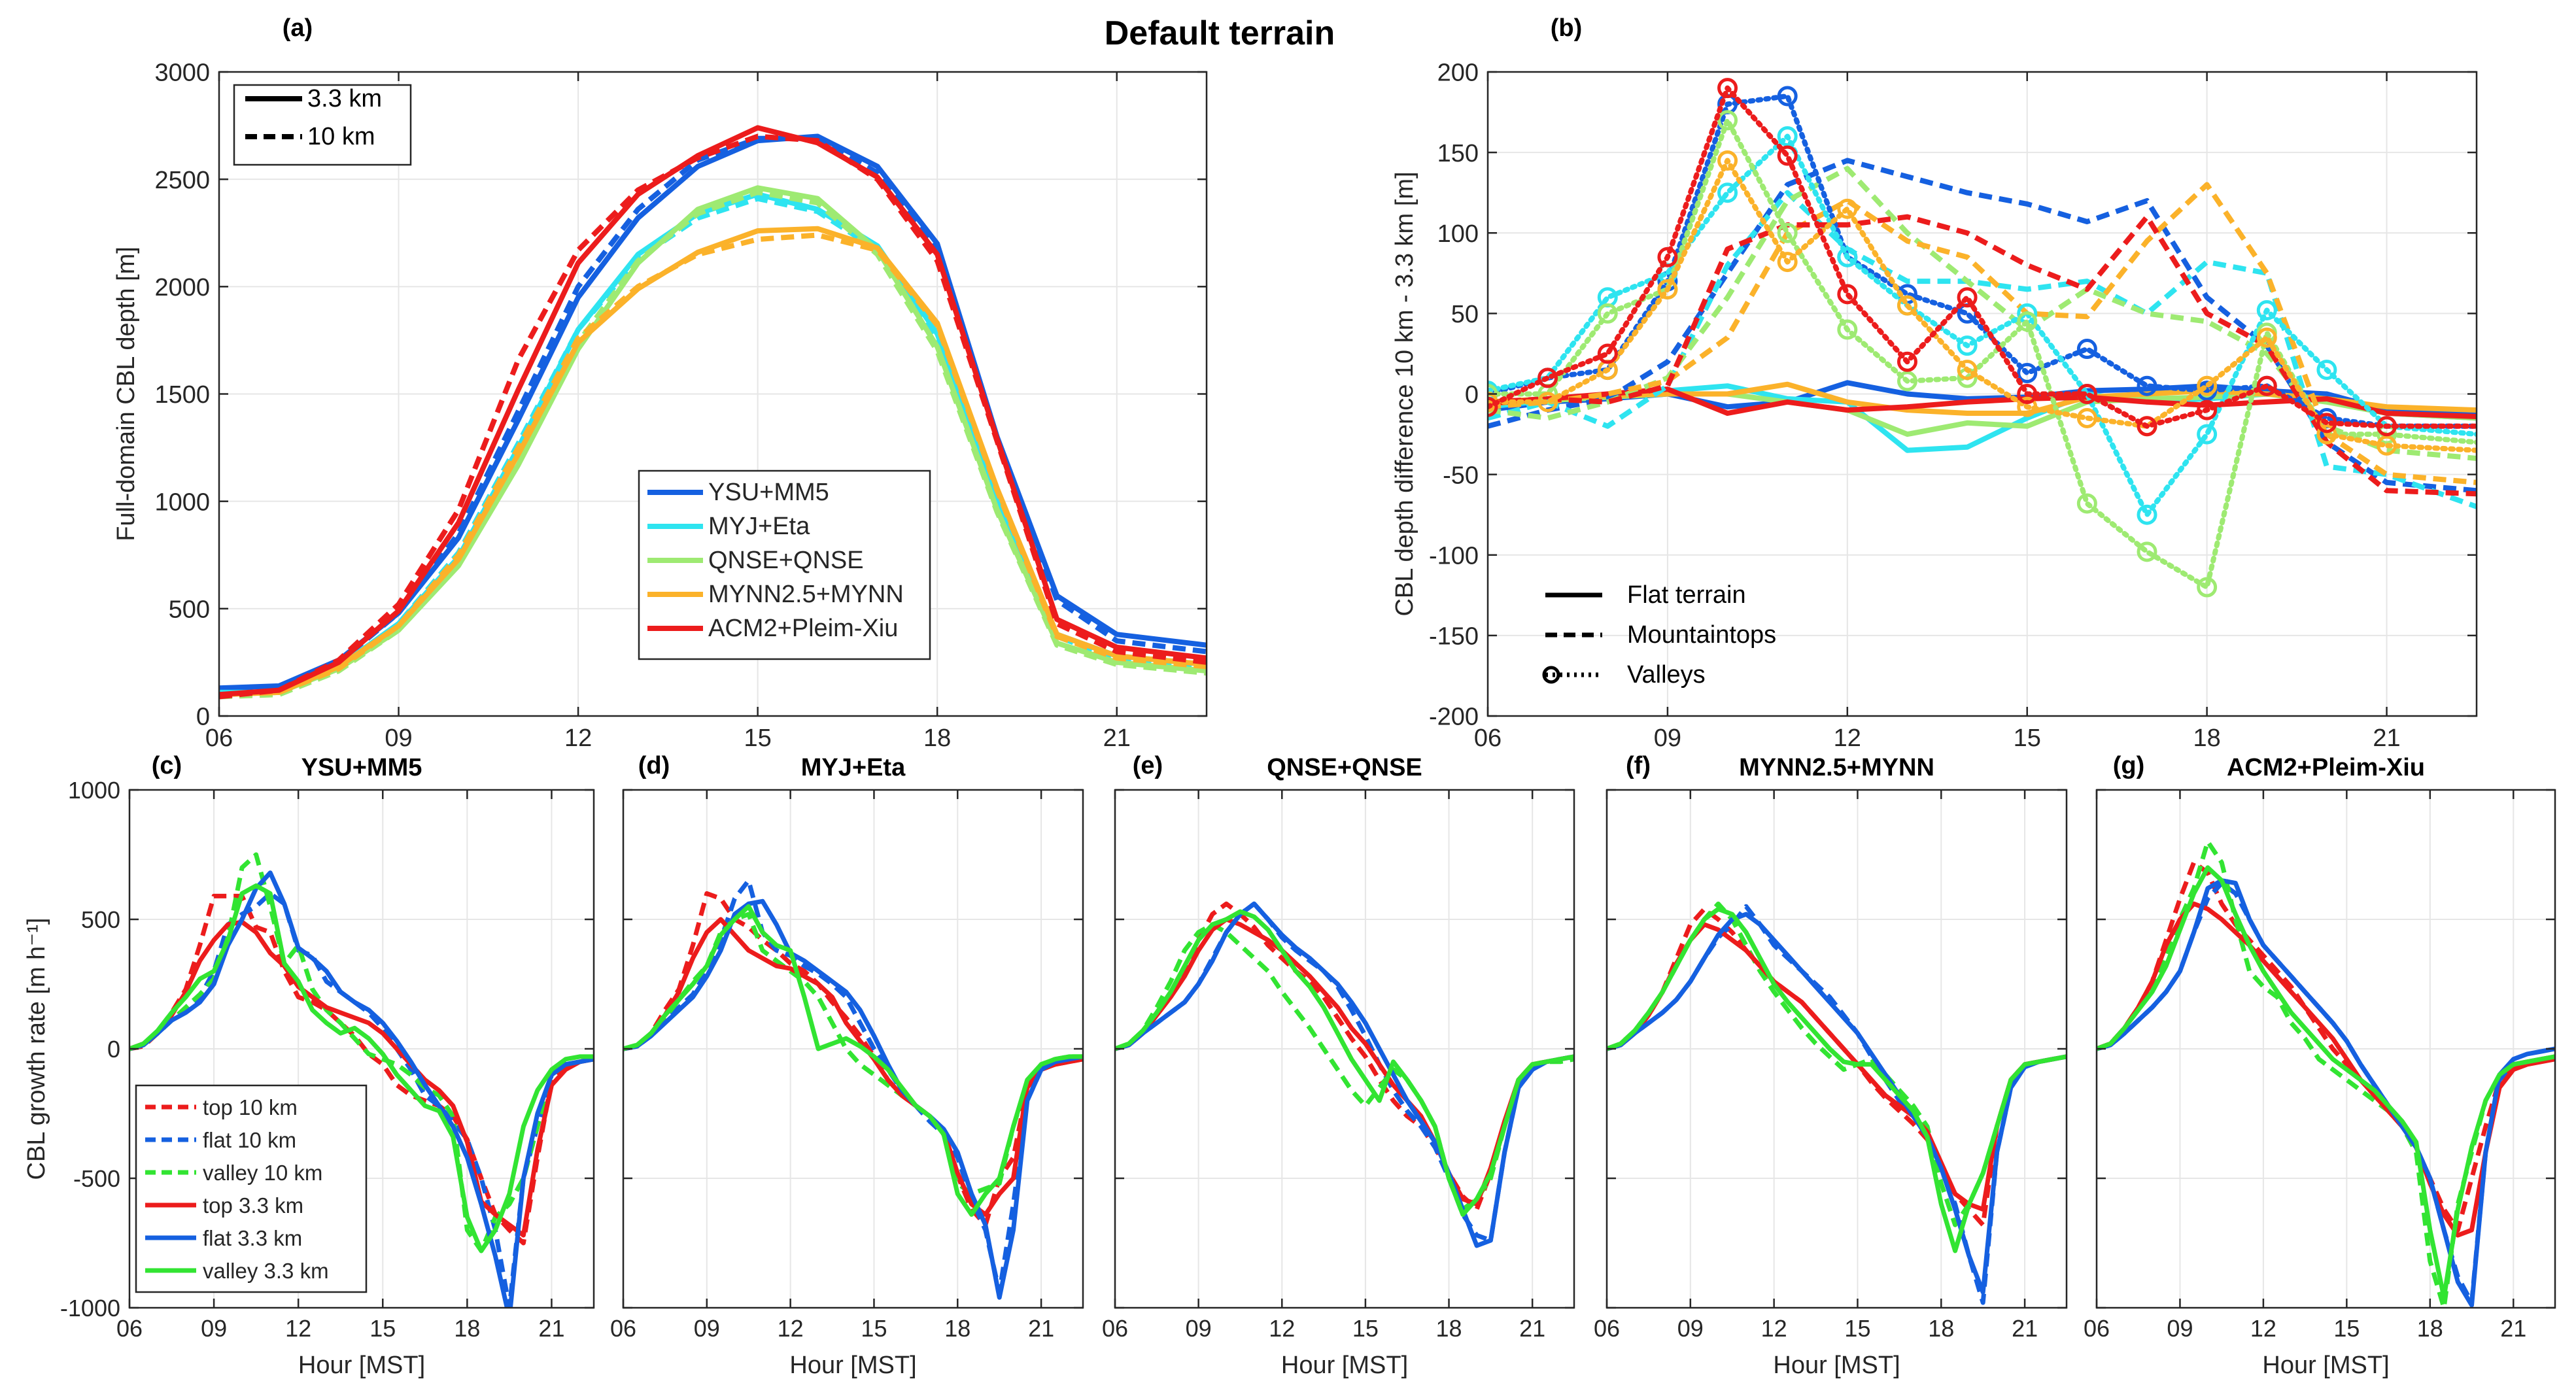  Describe the element at coordinates (341, 136) in the screenshot. I see `legend-label: 10 km` at that location.